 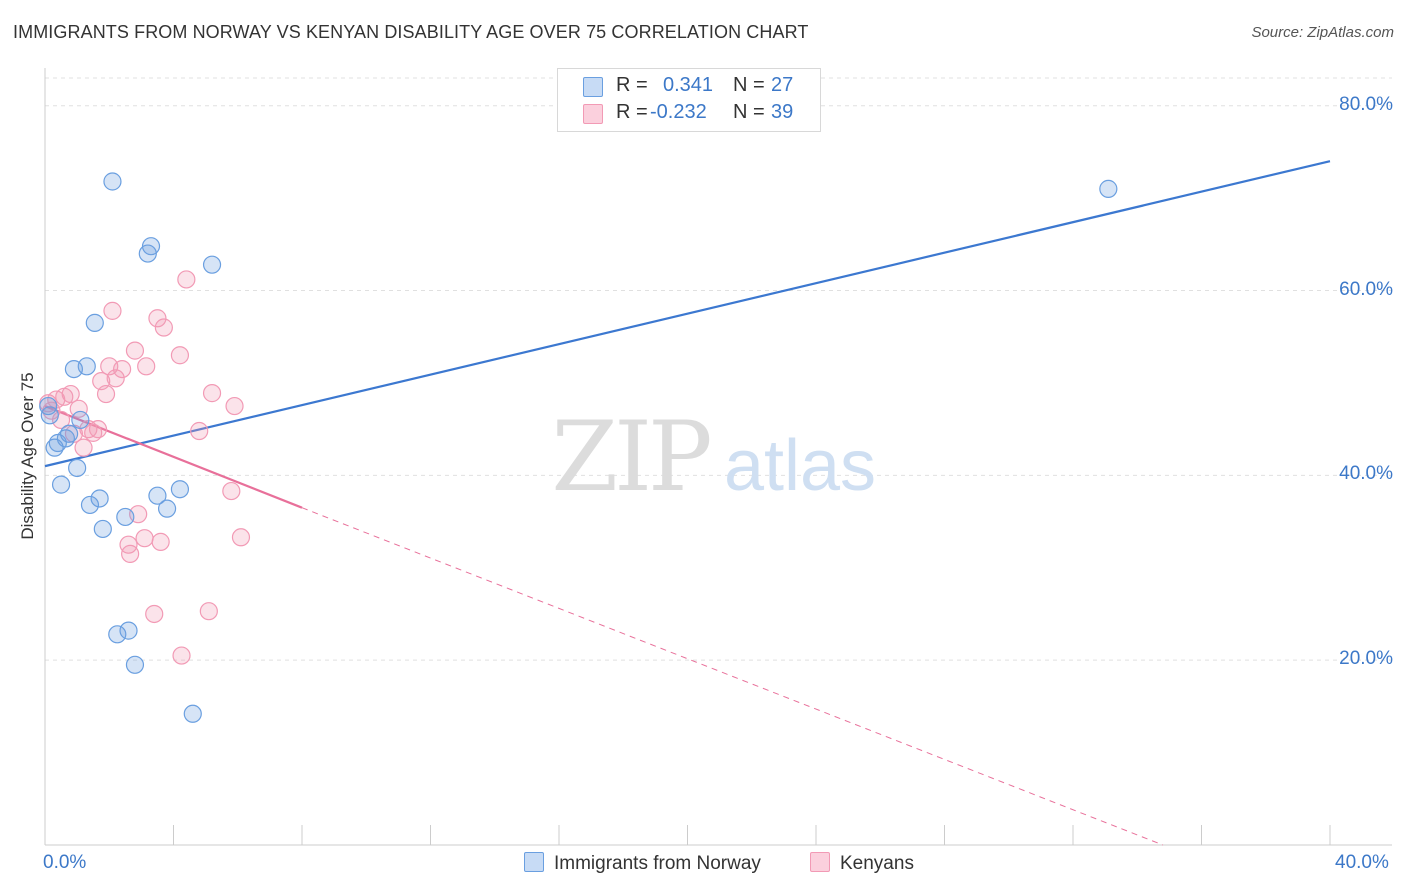 What do you see at coordinates (689, 100) in the screenshot?
I see `correlation-legend: R = 0.341 N = 27 R = -0.232 N = 39` at bounding box center [689, 100].